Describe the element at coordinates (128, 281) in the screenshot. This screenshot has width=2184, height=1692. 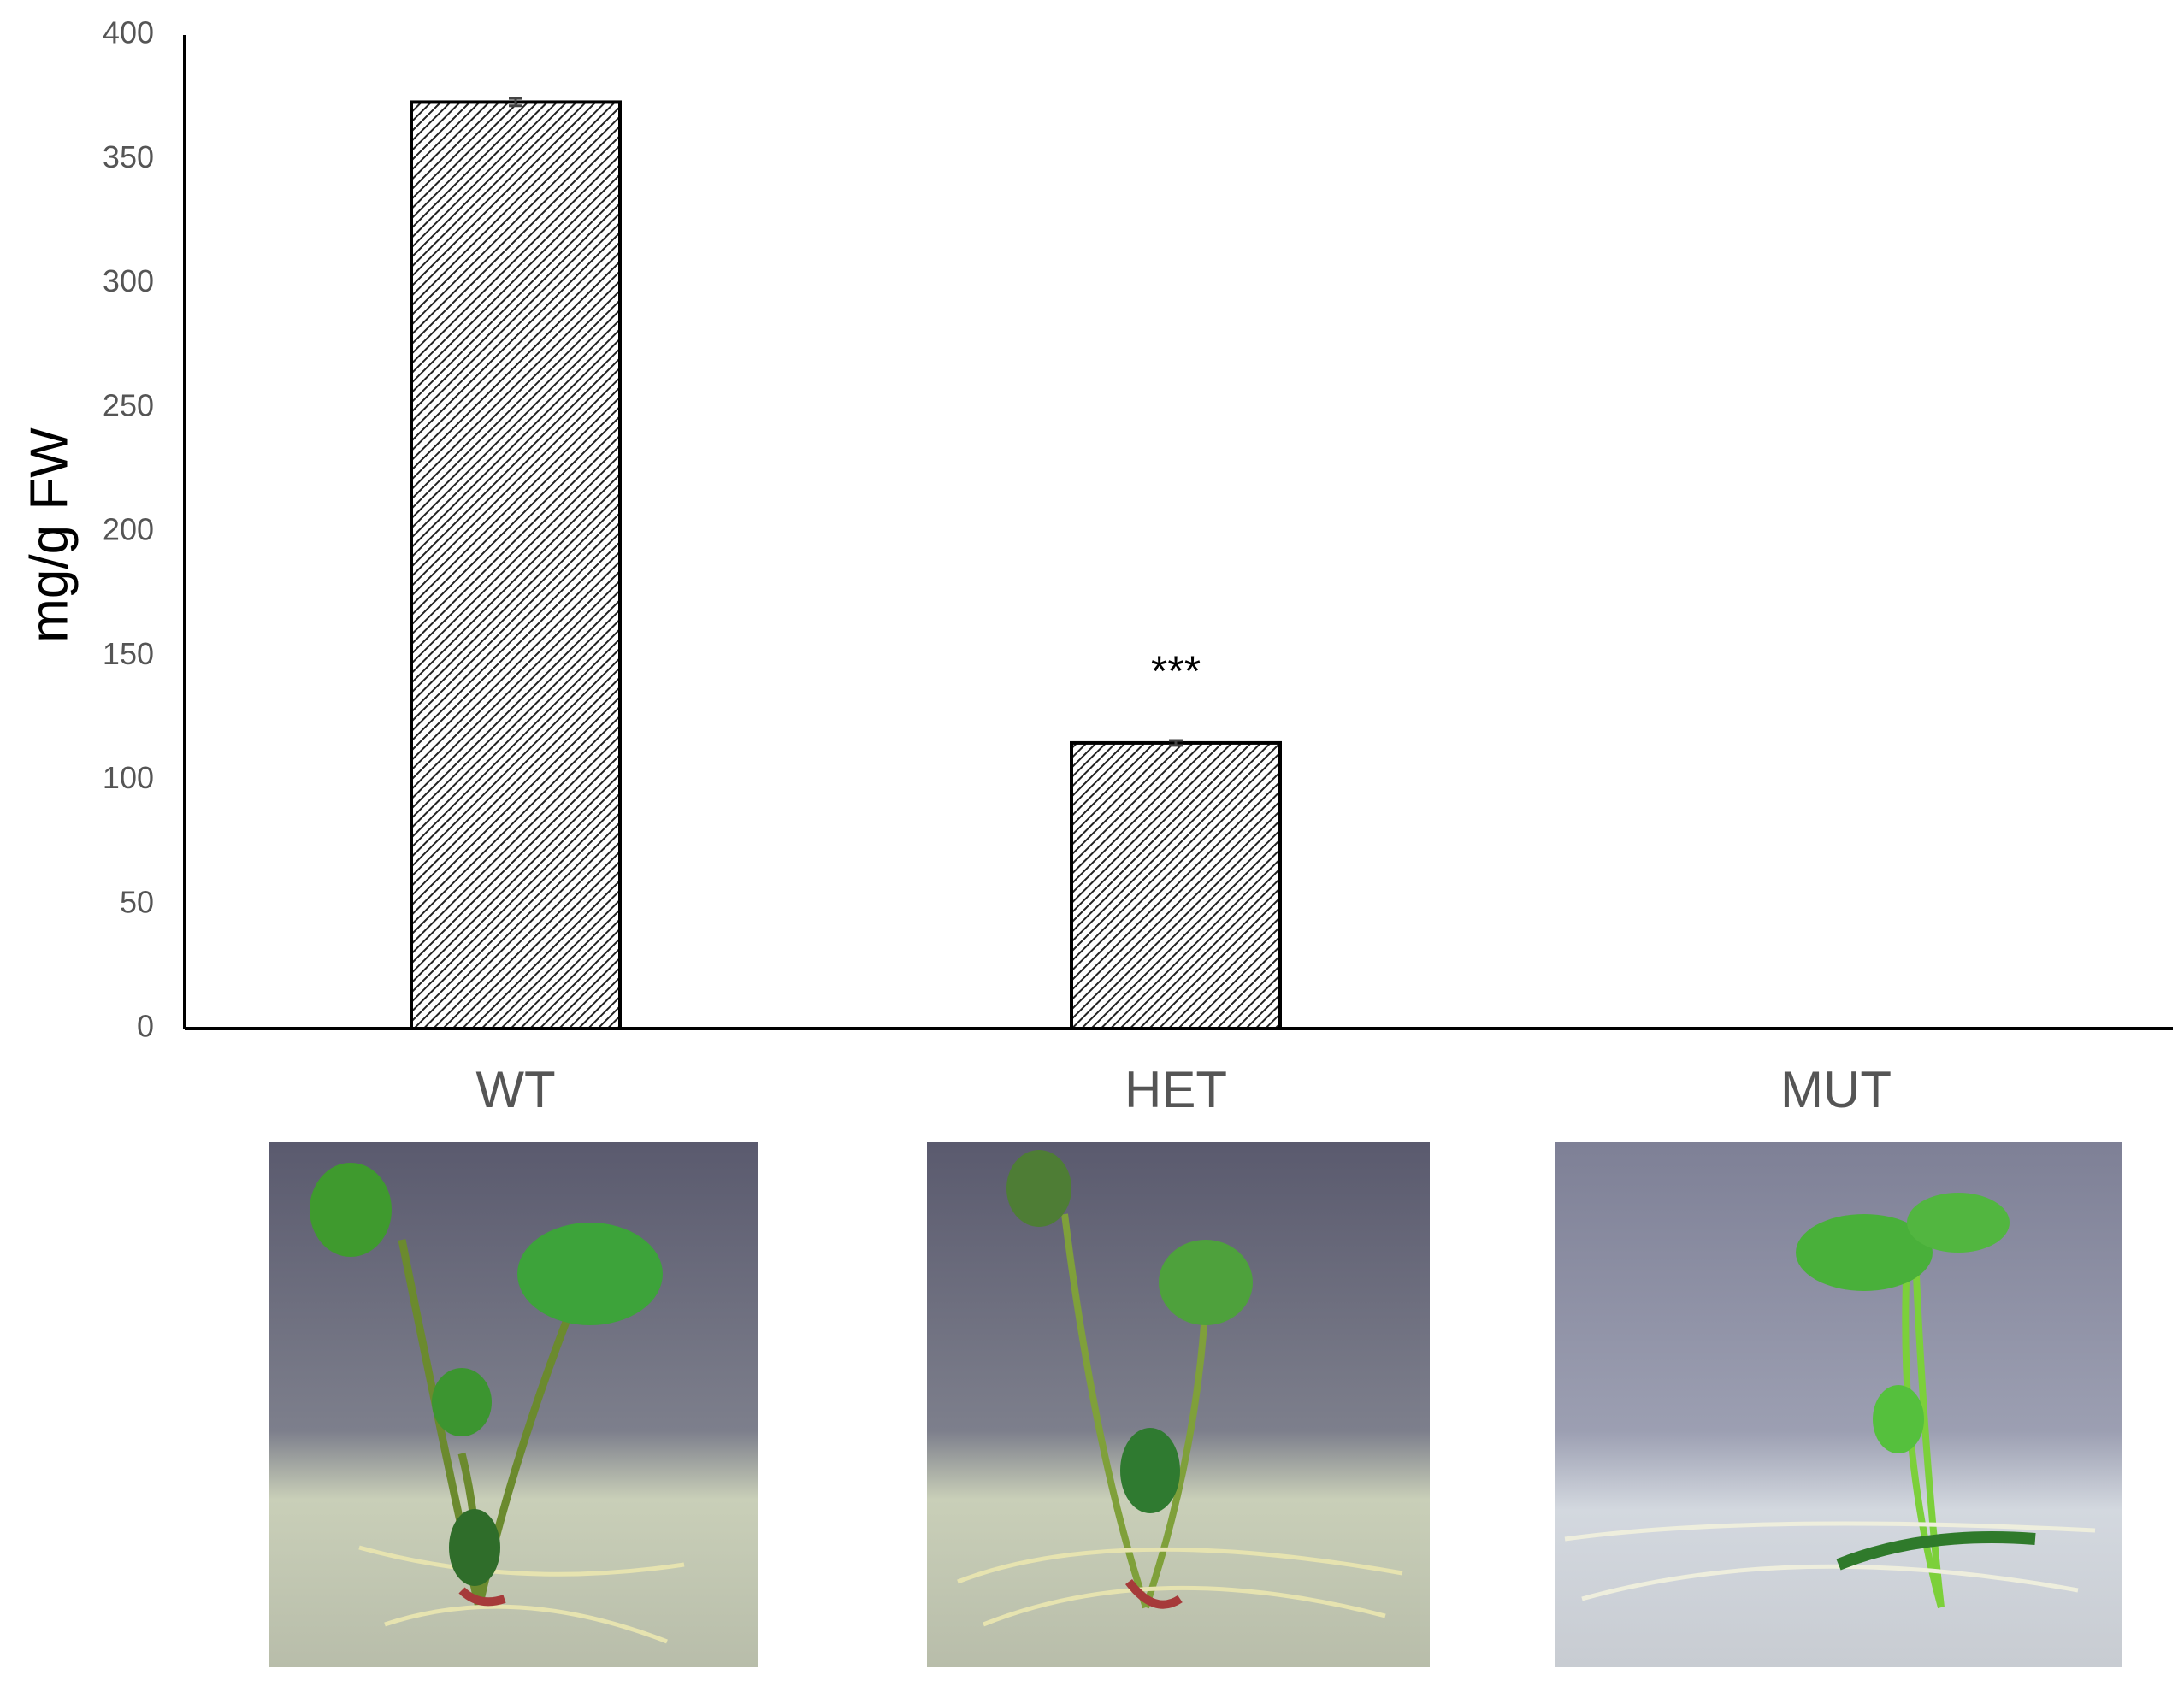
I see `y-tick-label: 300` at that location.